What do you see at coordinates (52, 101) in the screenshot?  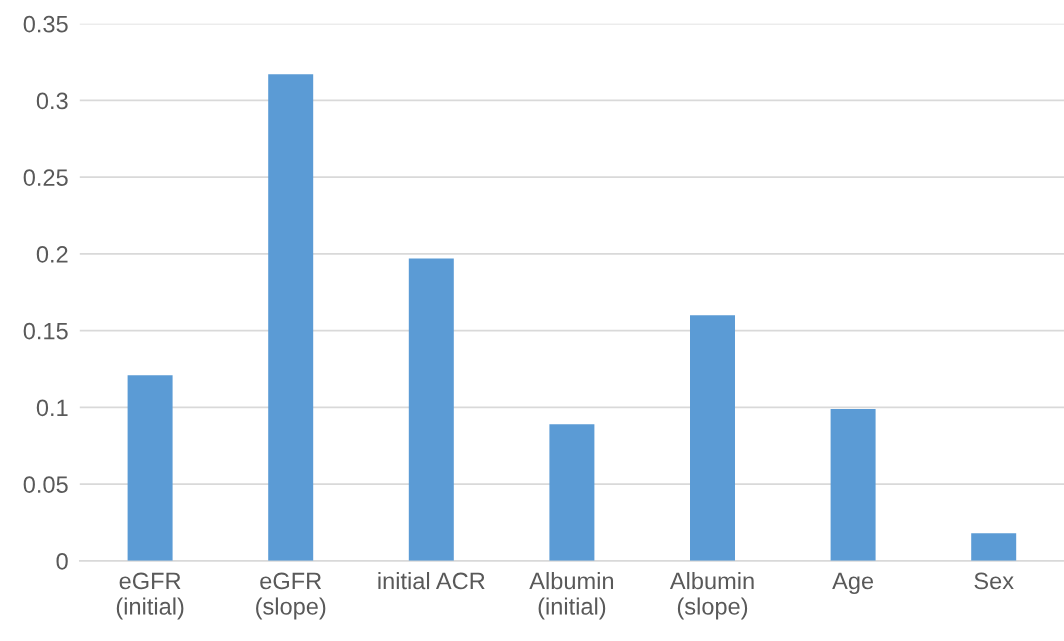 I see `y-tick-label: 0.3` at bounding box center [52, 101].